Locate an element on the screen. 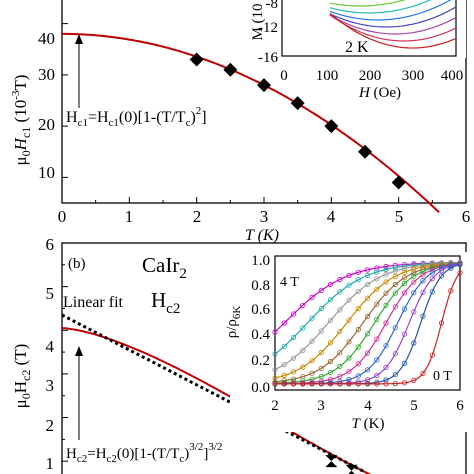 The width and height of the screenshot is (474, 474). panel-a-inset-curves is located at coordinates (393, 24).